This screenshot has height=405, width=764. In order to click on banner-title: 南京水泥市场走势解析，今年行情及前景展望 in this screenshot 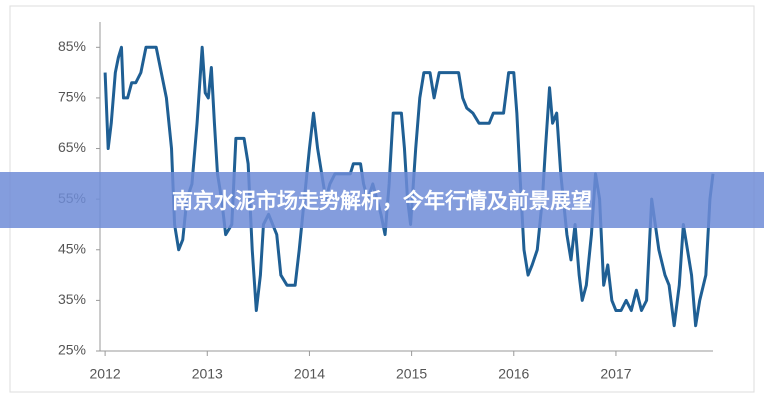, I will do `click(382, 200)`.